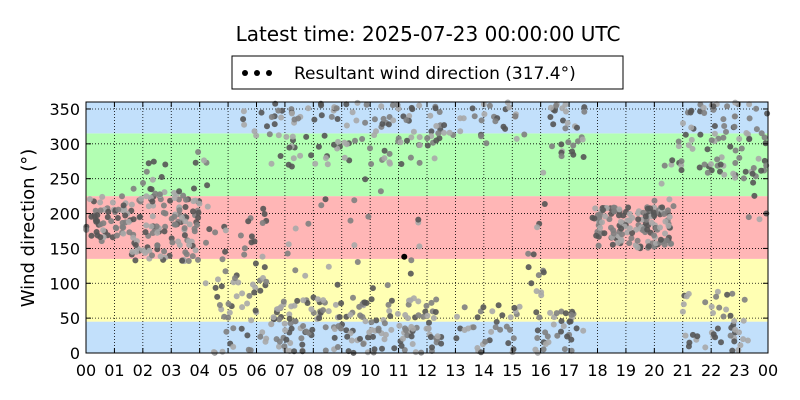 Image resolution: width=800 pixels, height=400 pixels. I want to click on legend-marker, so click(245, 73).